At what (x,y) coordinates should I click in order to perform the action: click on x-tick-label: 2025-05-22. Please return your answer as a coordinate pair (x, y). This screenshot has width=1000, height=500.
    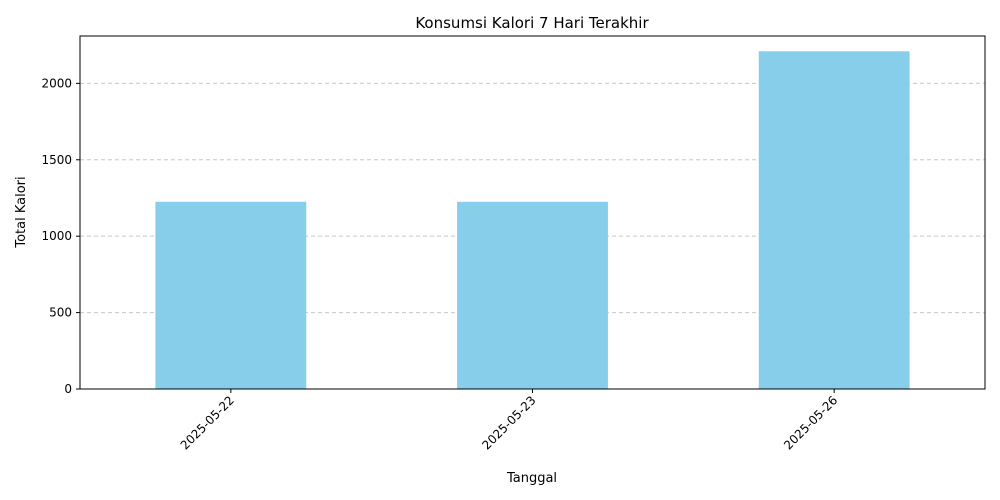
    Looking at the image, I should click on (207, 422).